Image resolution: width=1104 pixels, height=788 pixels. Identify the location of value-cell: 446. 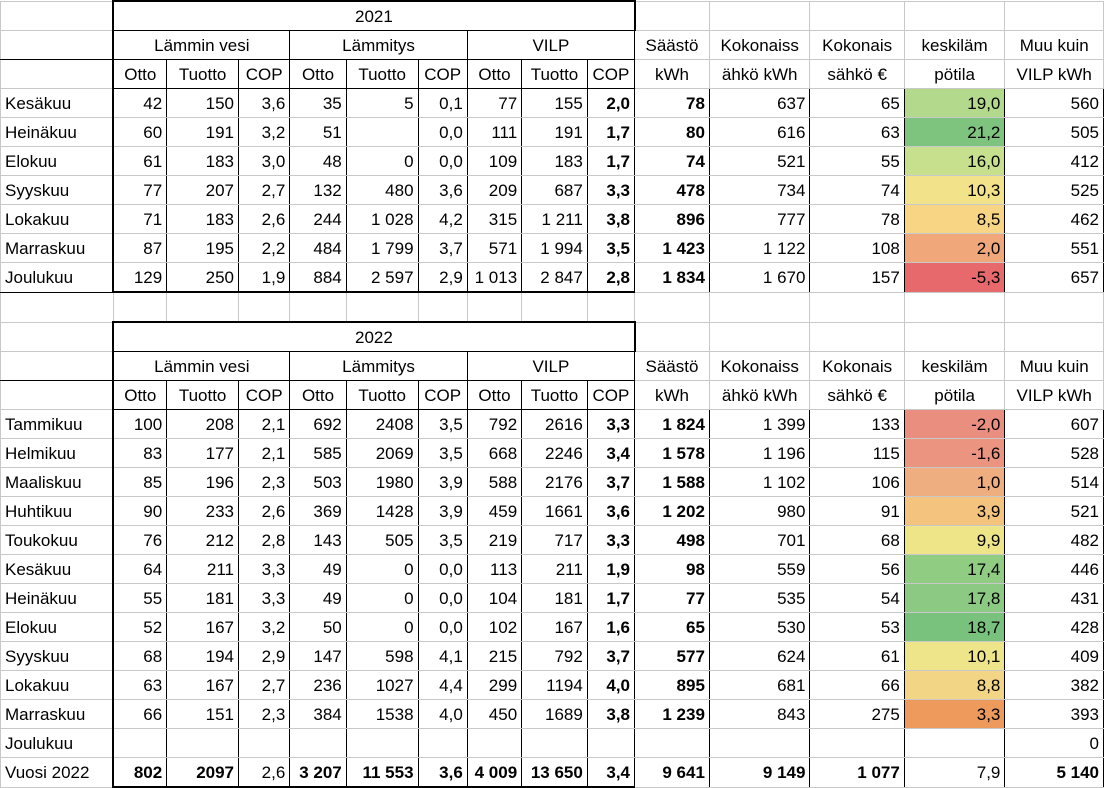
(1054, 569).